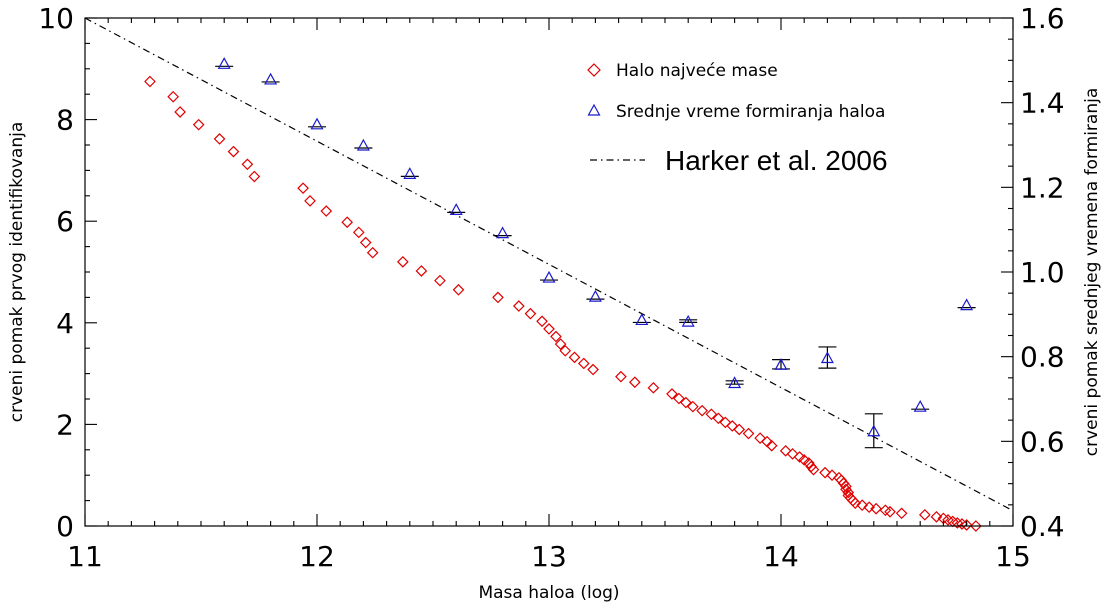 The image size is (1107, 603). Describe the element at coordinates (1042, 441) in the screenshot. I see `y2-tick-label: 0.6` at that location.